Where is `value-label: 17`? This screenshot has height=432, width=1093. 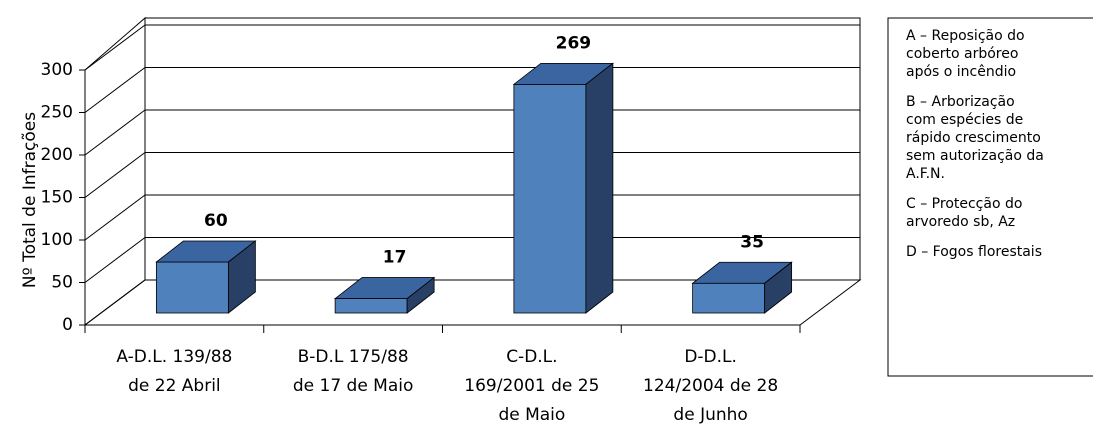 value-label: 17 is located at coordinates (395, 258).